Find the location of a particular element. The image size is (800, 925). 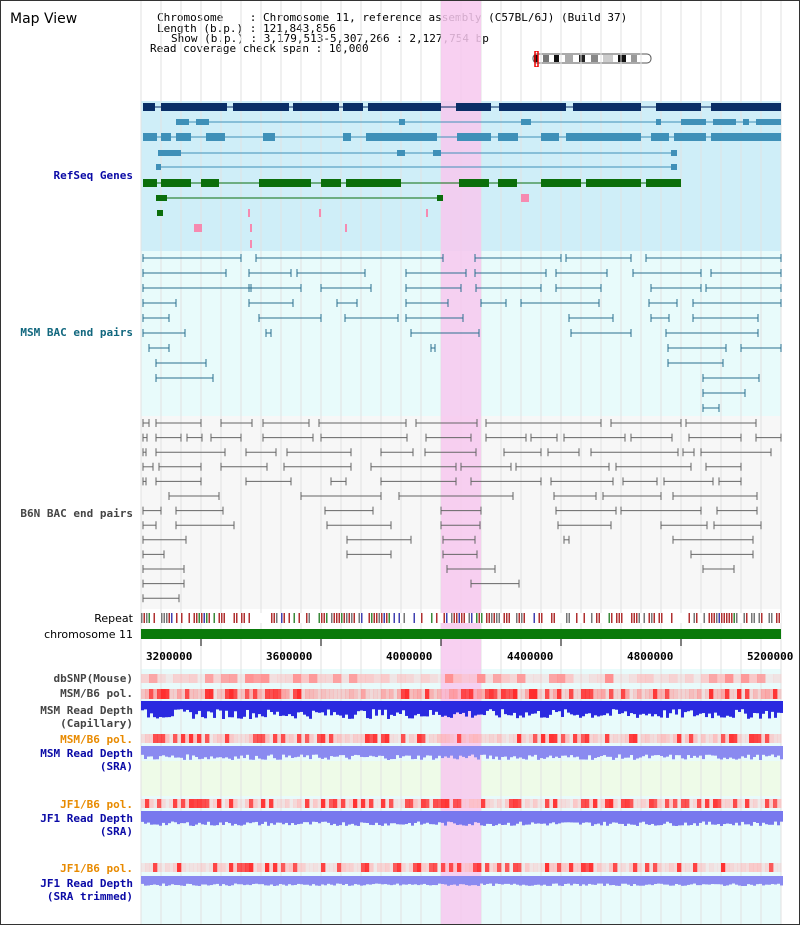

refseq-genes-track is located at coordinates (462, 175).